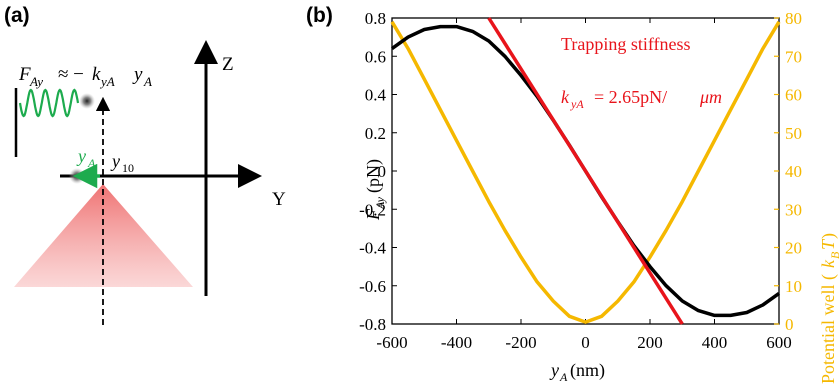  I want to click on y-left-tick-label: -0.8, so click(372, 324).